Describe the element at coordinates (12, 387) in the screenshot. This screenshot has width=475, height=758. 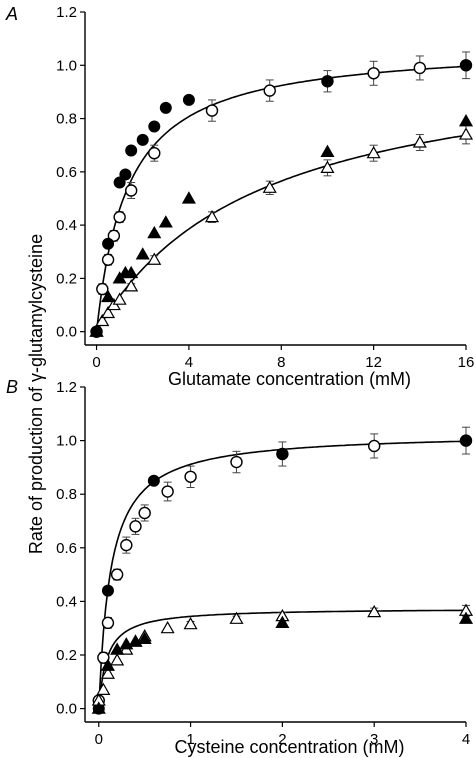
I see `panel-label: B` at that location.